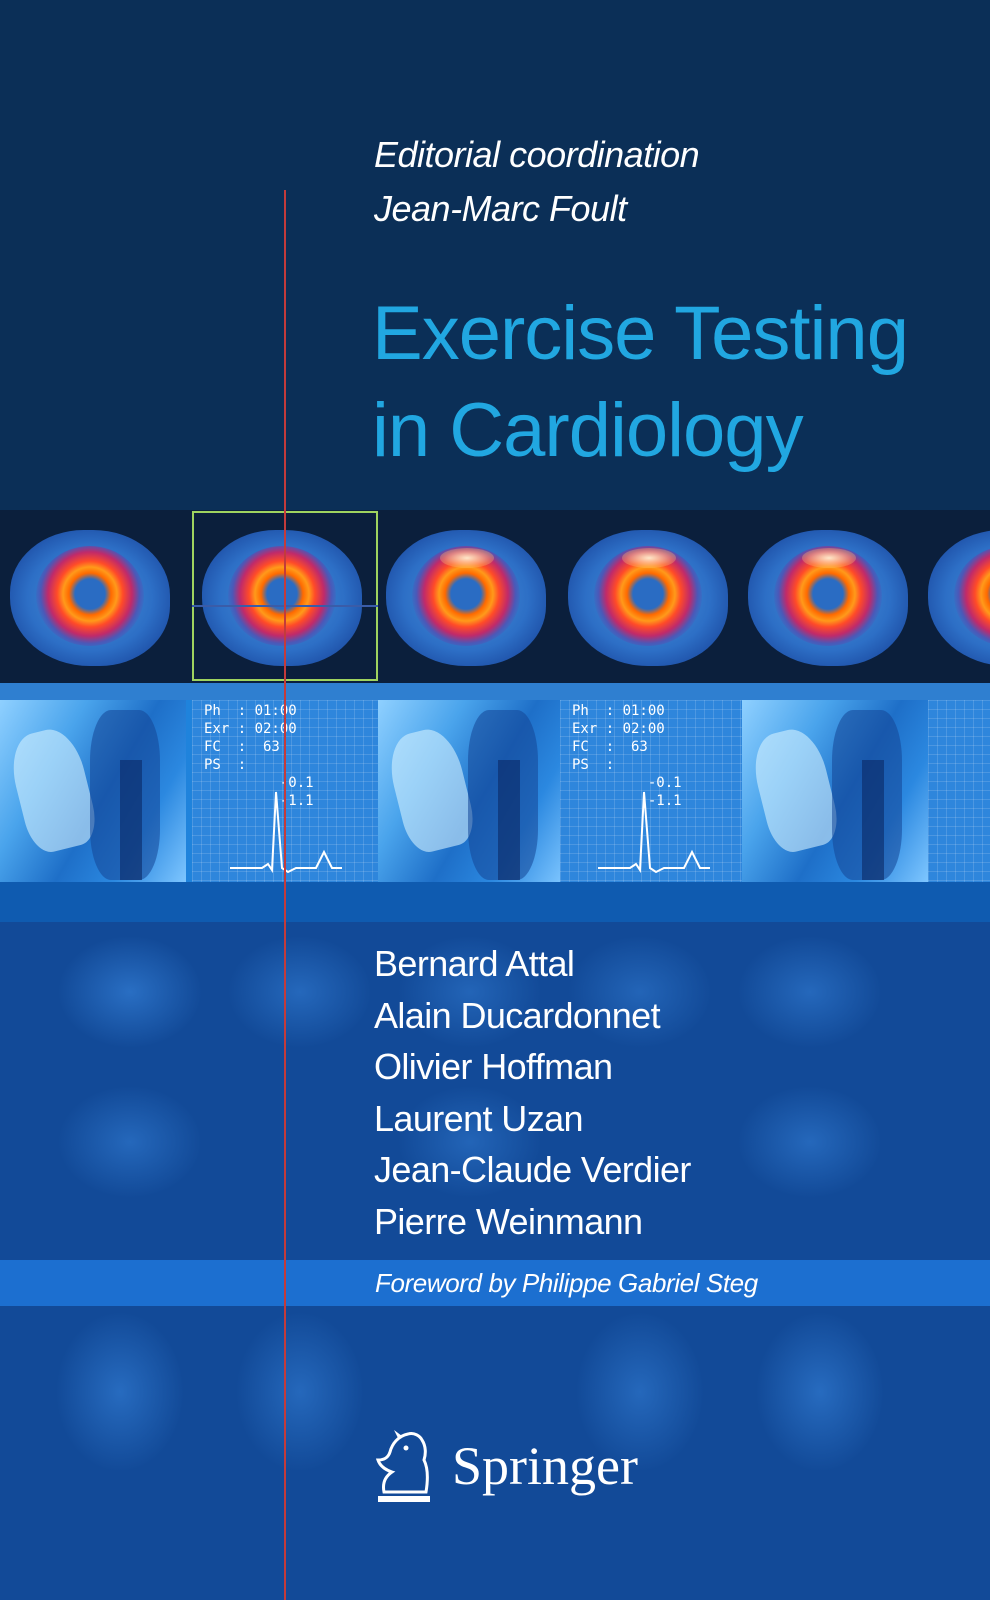 The width and height of the screenshot is (990, 1600). I want to click on foreword-band, so click(495, 1283).